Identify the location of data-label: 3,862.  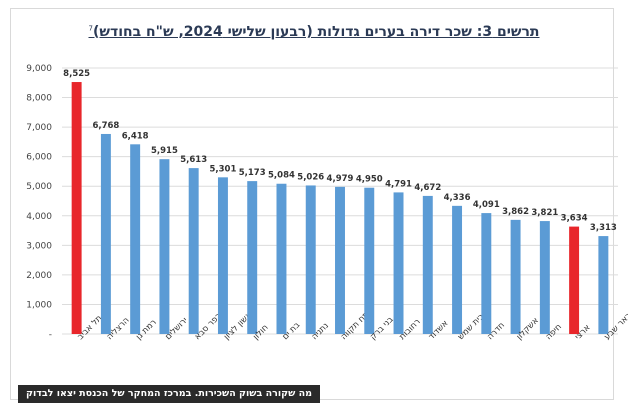
(515, 212).